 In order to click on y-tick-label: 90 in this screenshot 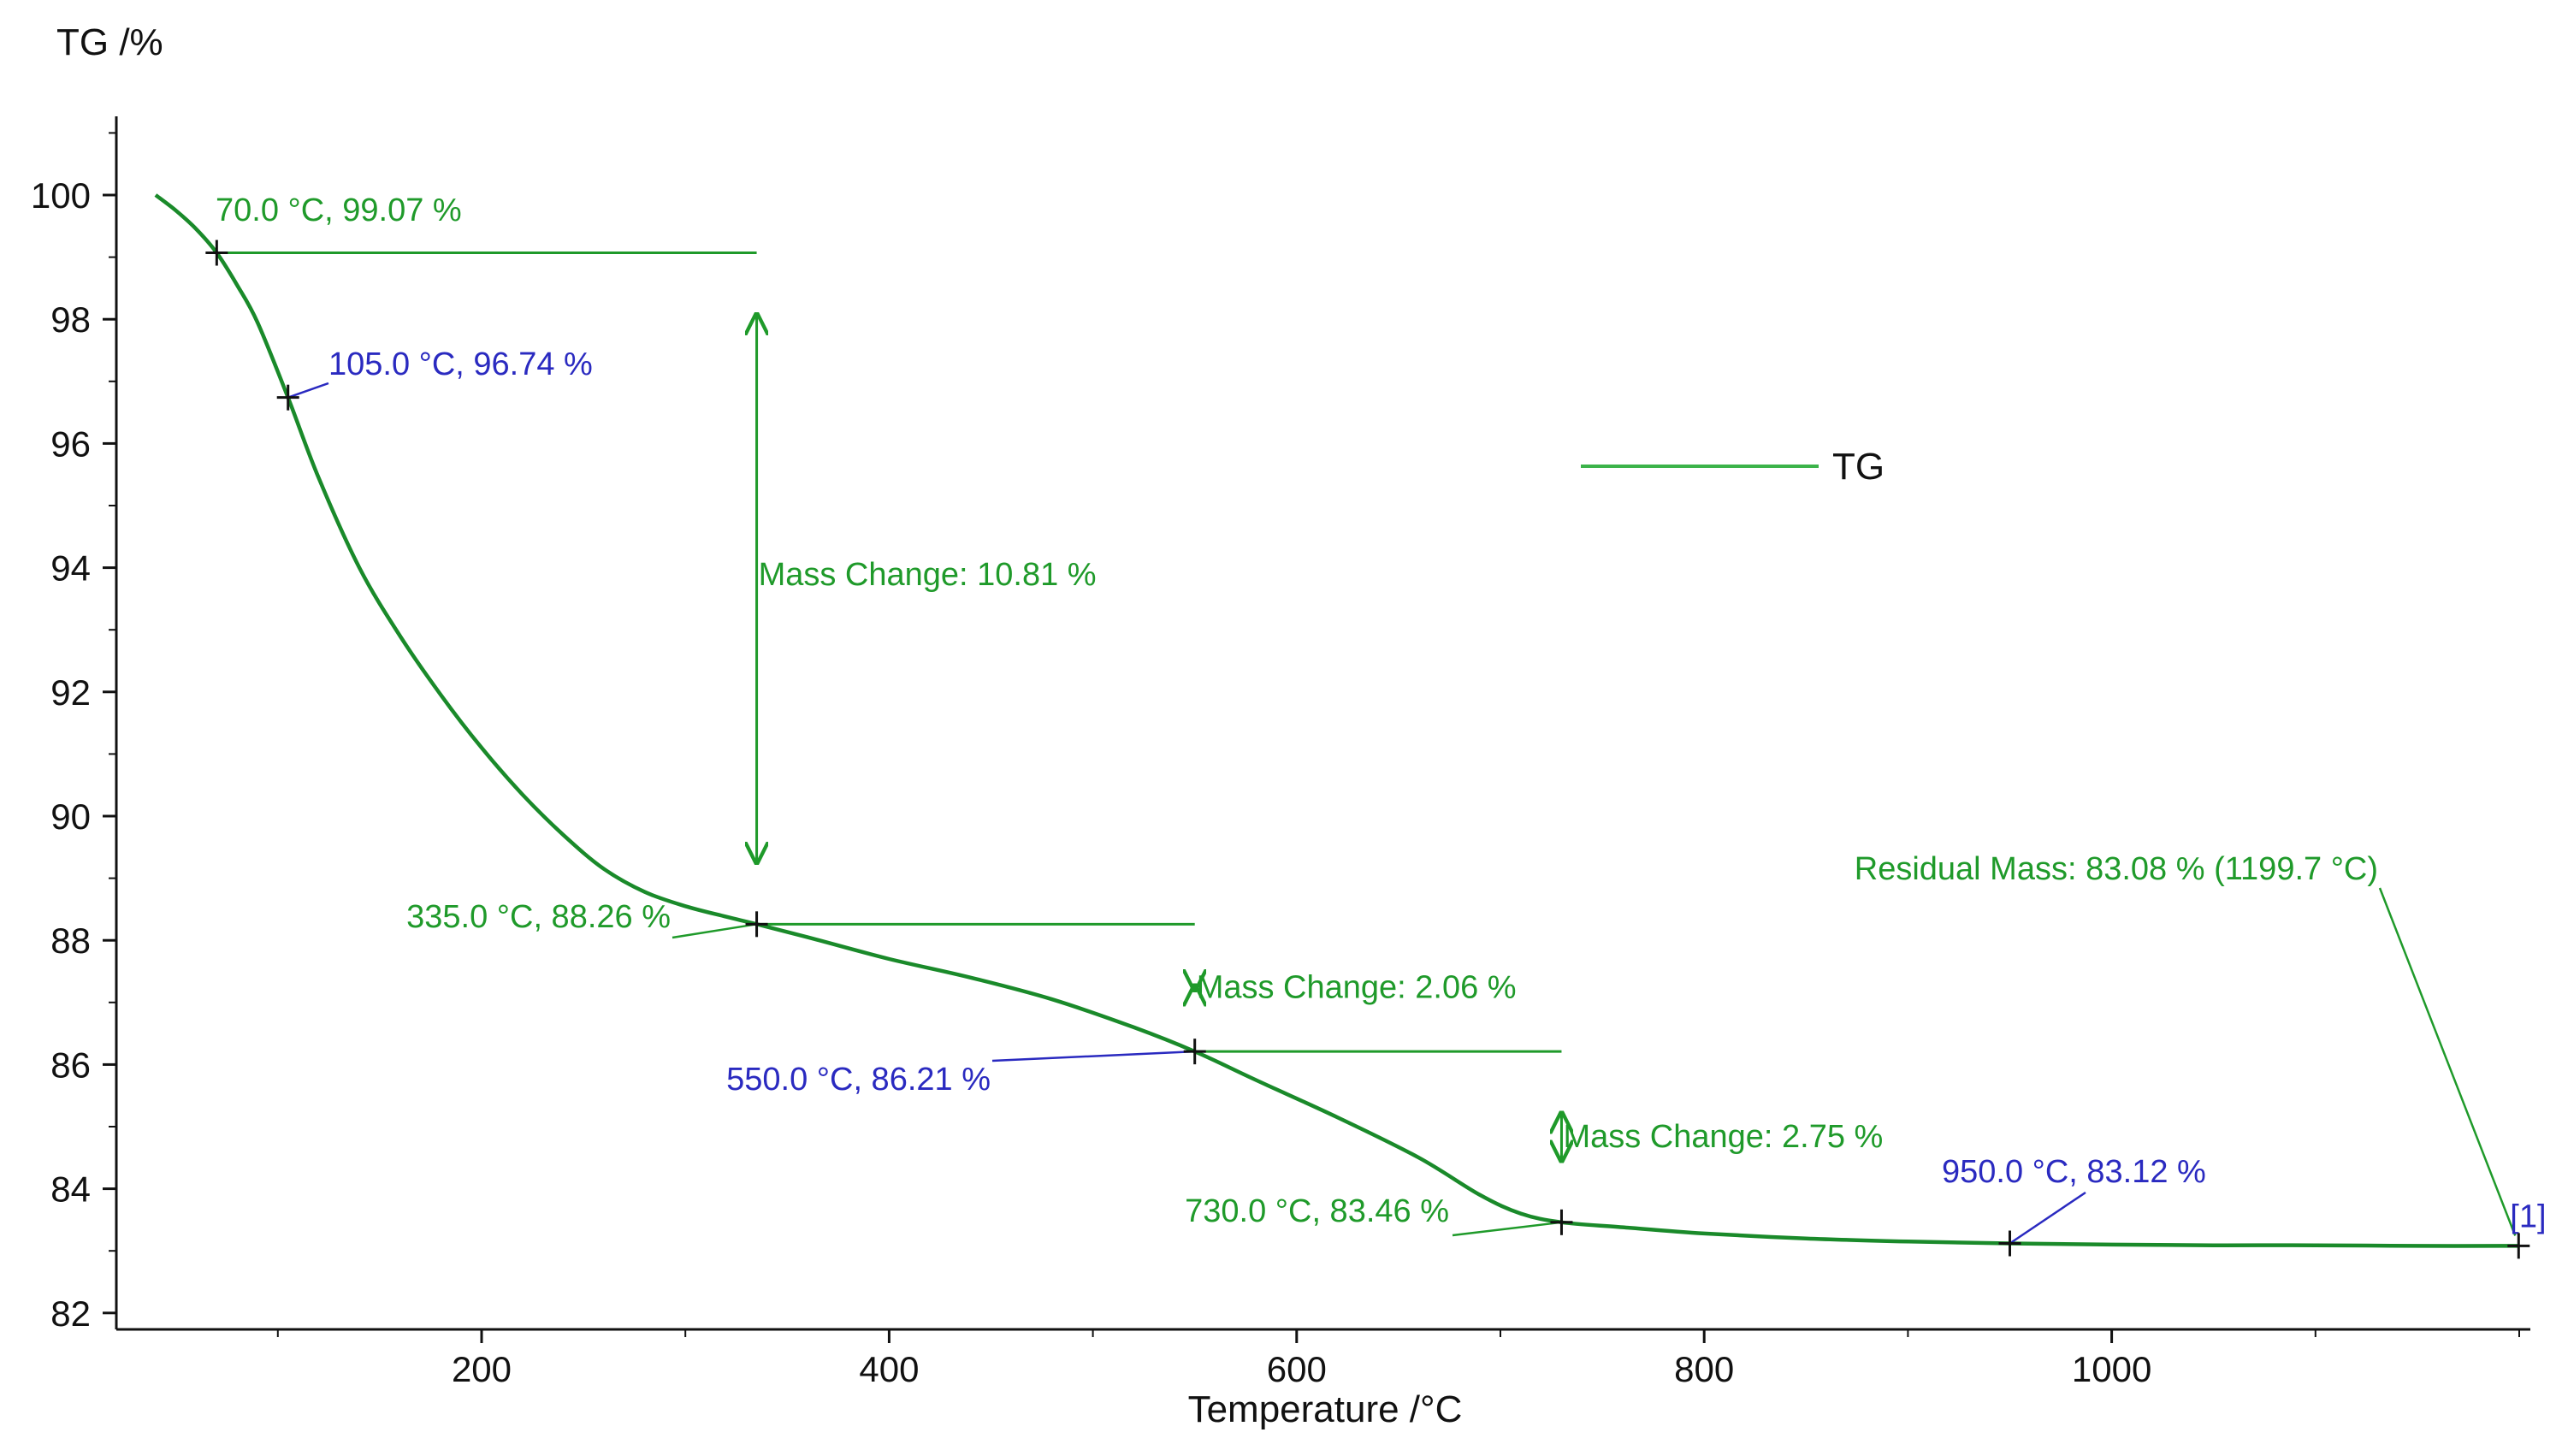, I will do `click(70, 816)`.